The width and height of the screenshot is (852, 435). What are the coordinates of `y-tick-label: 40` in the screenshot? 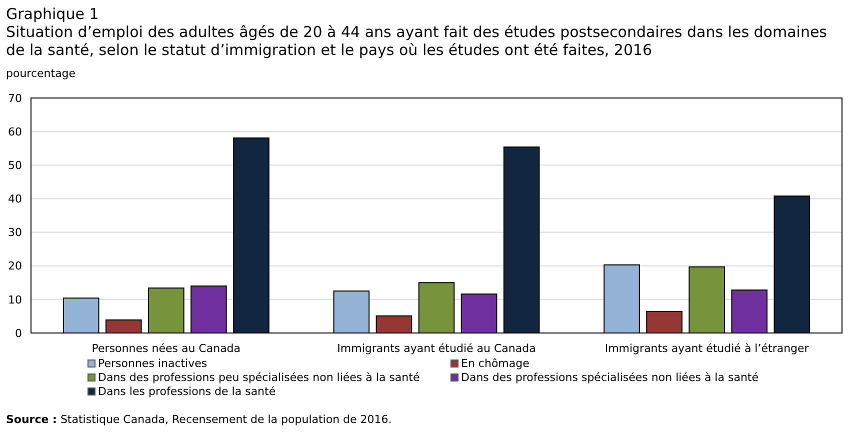 It's located at (15, 199).